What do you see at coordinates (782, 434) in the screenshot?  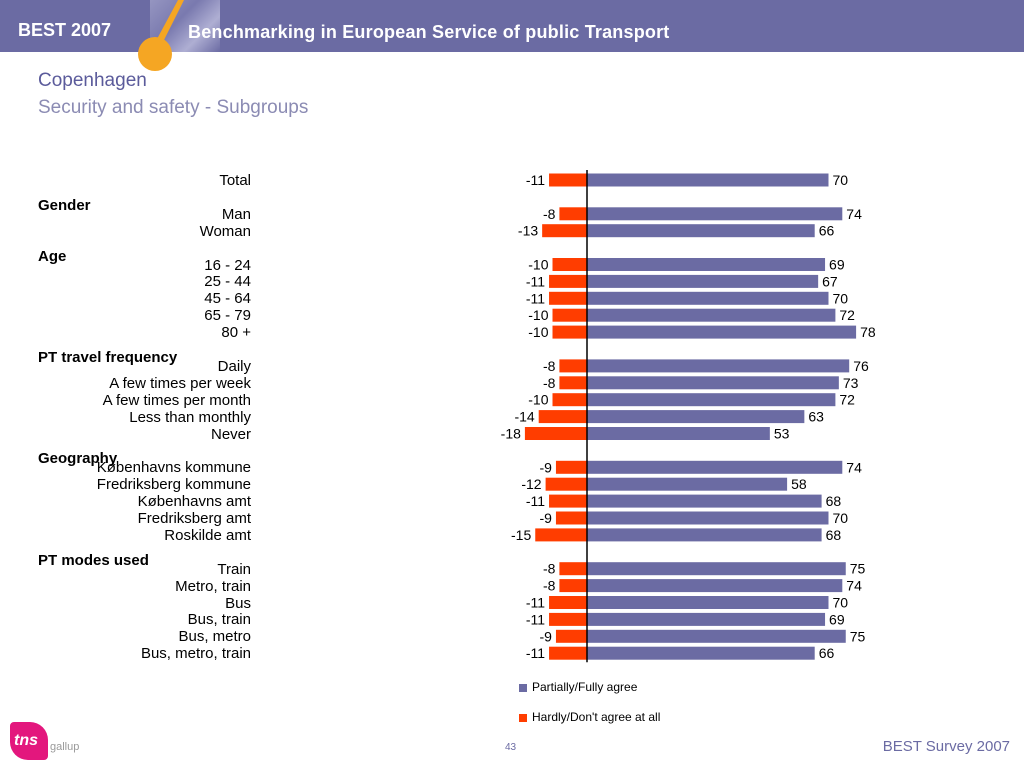 I see `value-label-agree: 53` at bounding box center [782, 434].